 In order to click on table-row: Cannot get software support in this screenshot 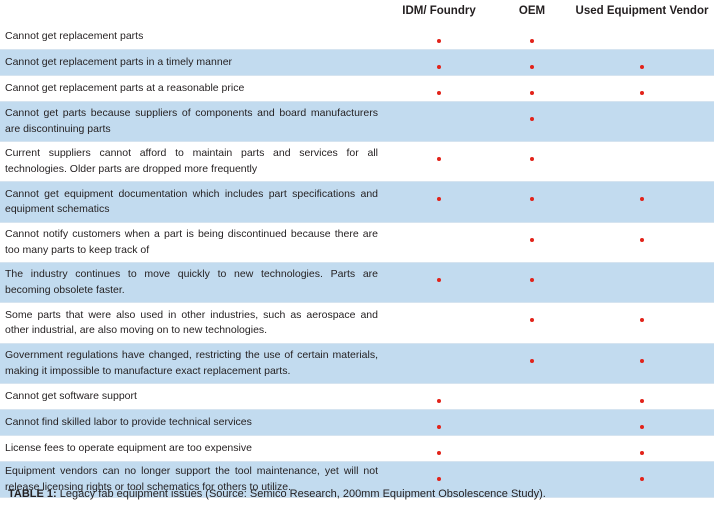, I will do `click(357, 396)`.